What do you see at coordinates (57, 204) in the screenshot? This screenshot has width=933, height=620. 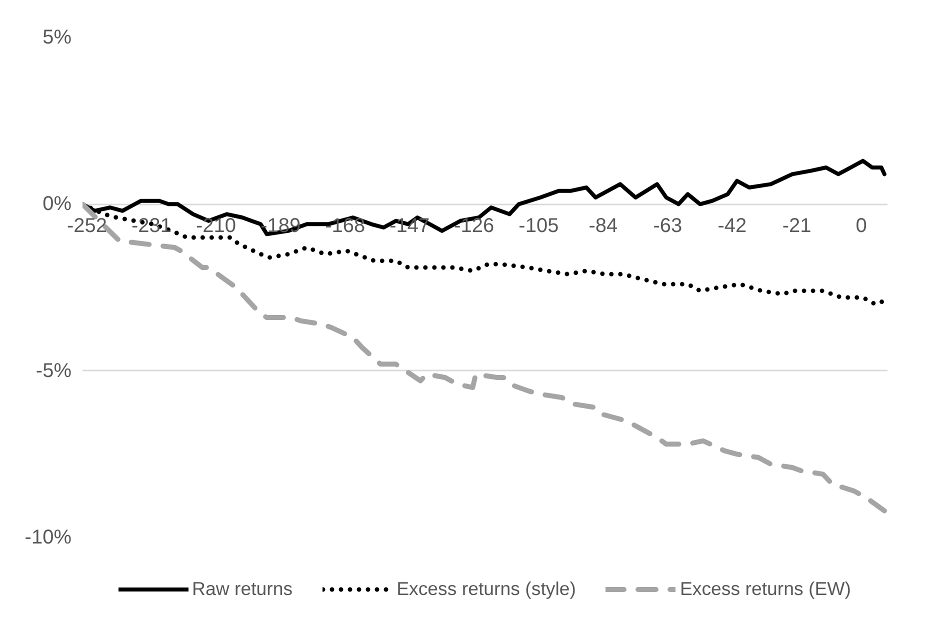 I see `y-tick-label: 0%` at bounding box center [57, 204].